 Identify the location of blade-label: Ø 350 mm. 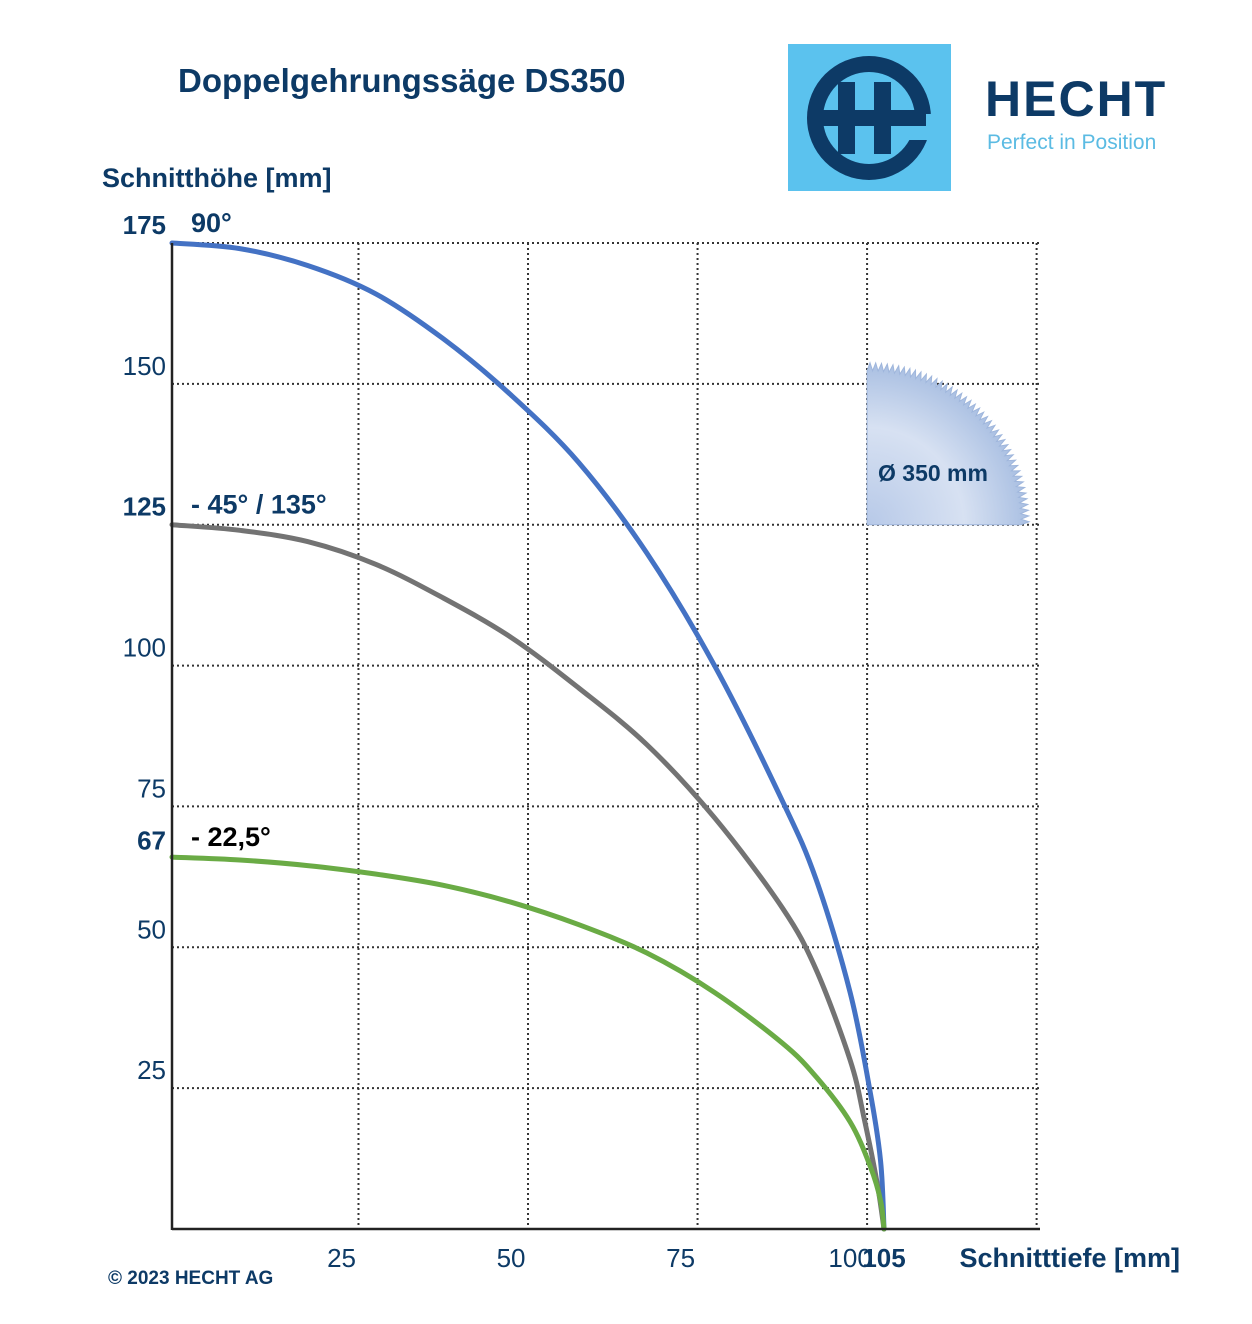
(933, 473).